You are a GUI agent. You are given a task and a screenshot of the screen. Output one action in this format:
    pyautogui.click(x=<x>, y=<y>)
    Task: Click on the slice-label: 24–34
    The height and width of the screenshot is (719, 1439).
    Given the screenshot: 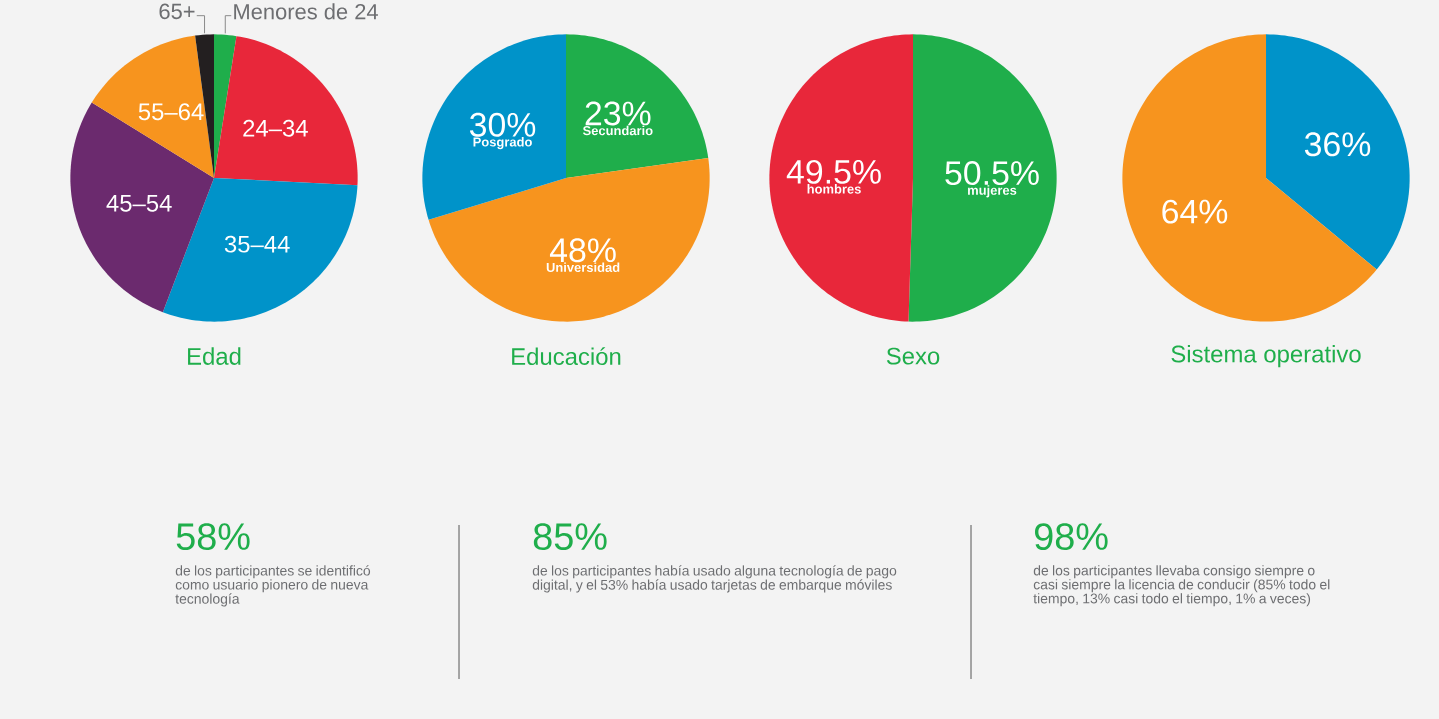 What is the action you would take?
    pyautogui.click(x=275, y=128)
    